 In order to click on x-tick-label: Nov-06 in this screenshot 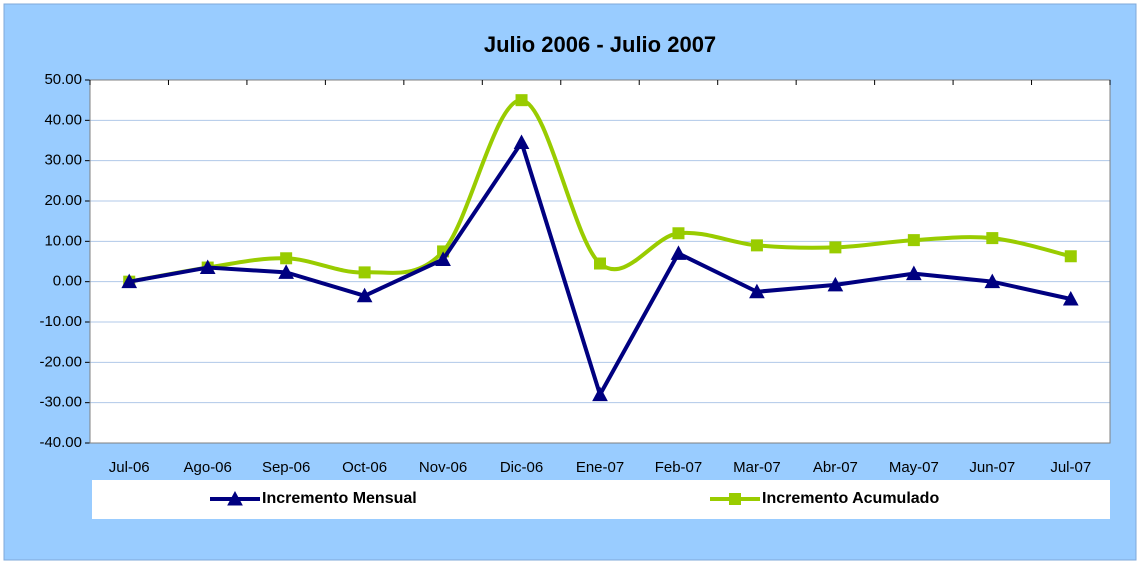, I will do `click(443, 467)`.